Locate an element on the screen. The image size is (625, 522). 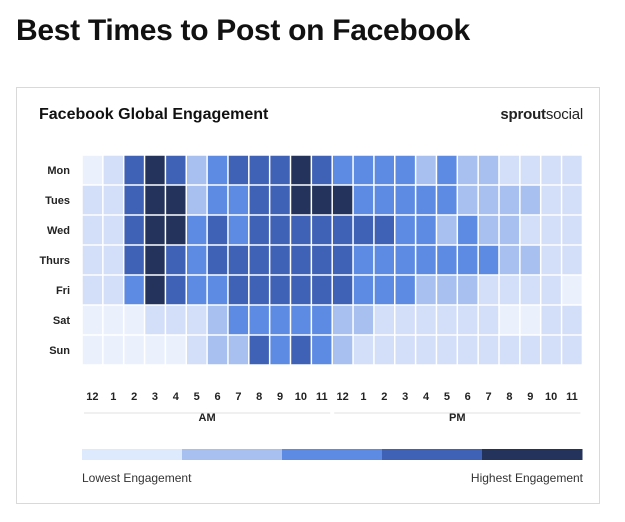
brand-logo: sproutsocial is located at coordinates (541, 114).